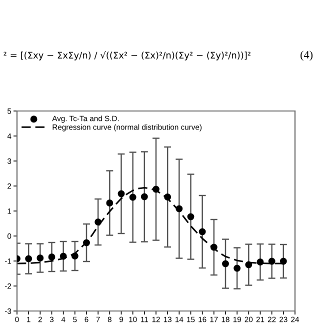  Describe the element at coordinates (306, 55) in the screenshot. I see `text: (4)` at that location.